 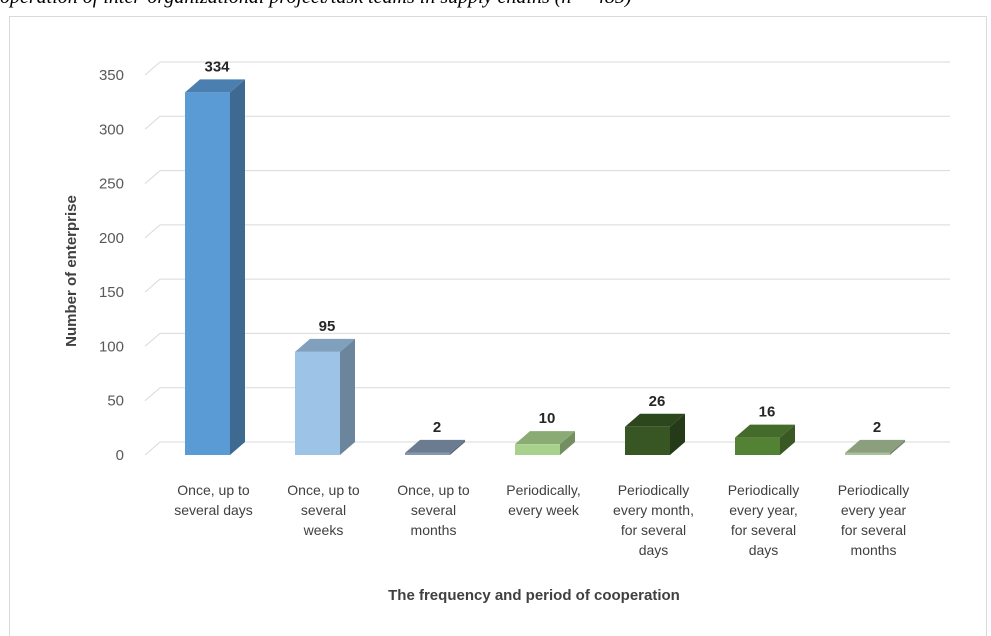 What do you see at coordinates (657, 401) in the screenshot?
I see `data-label: 26` at bounding box center [657, 401].